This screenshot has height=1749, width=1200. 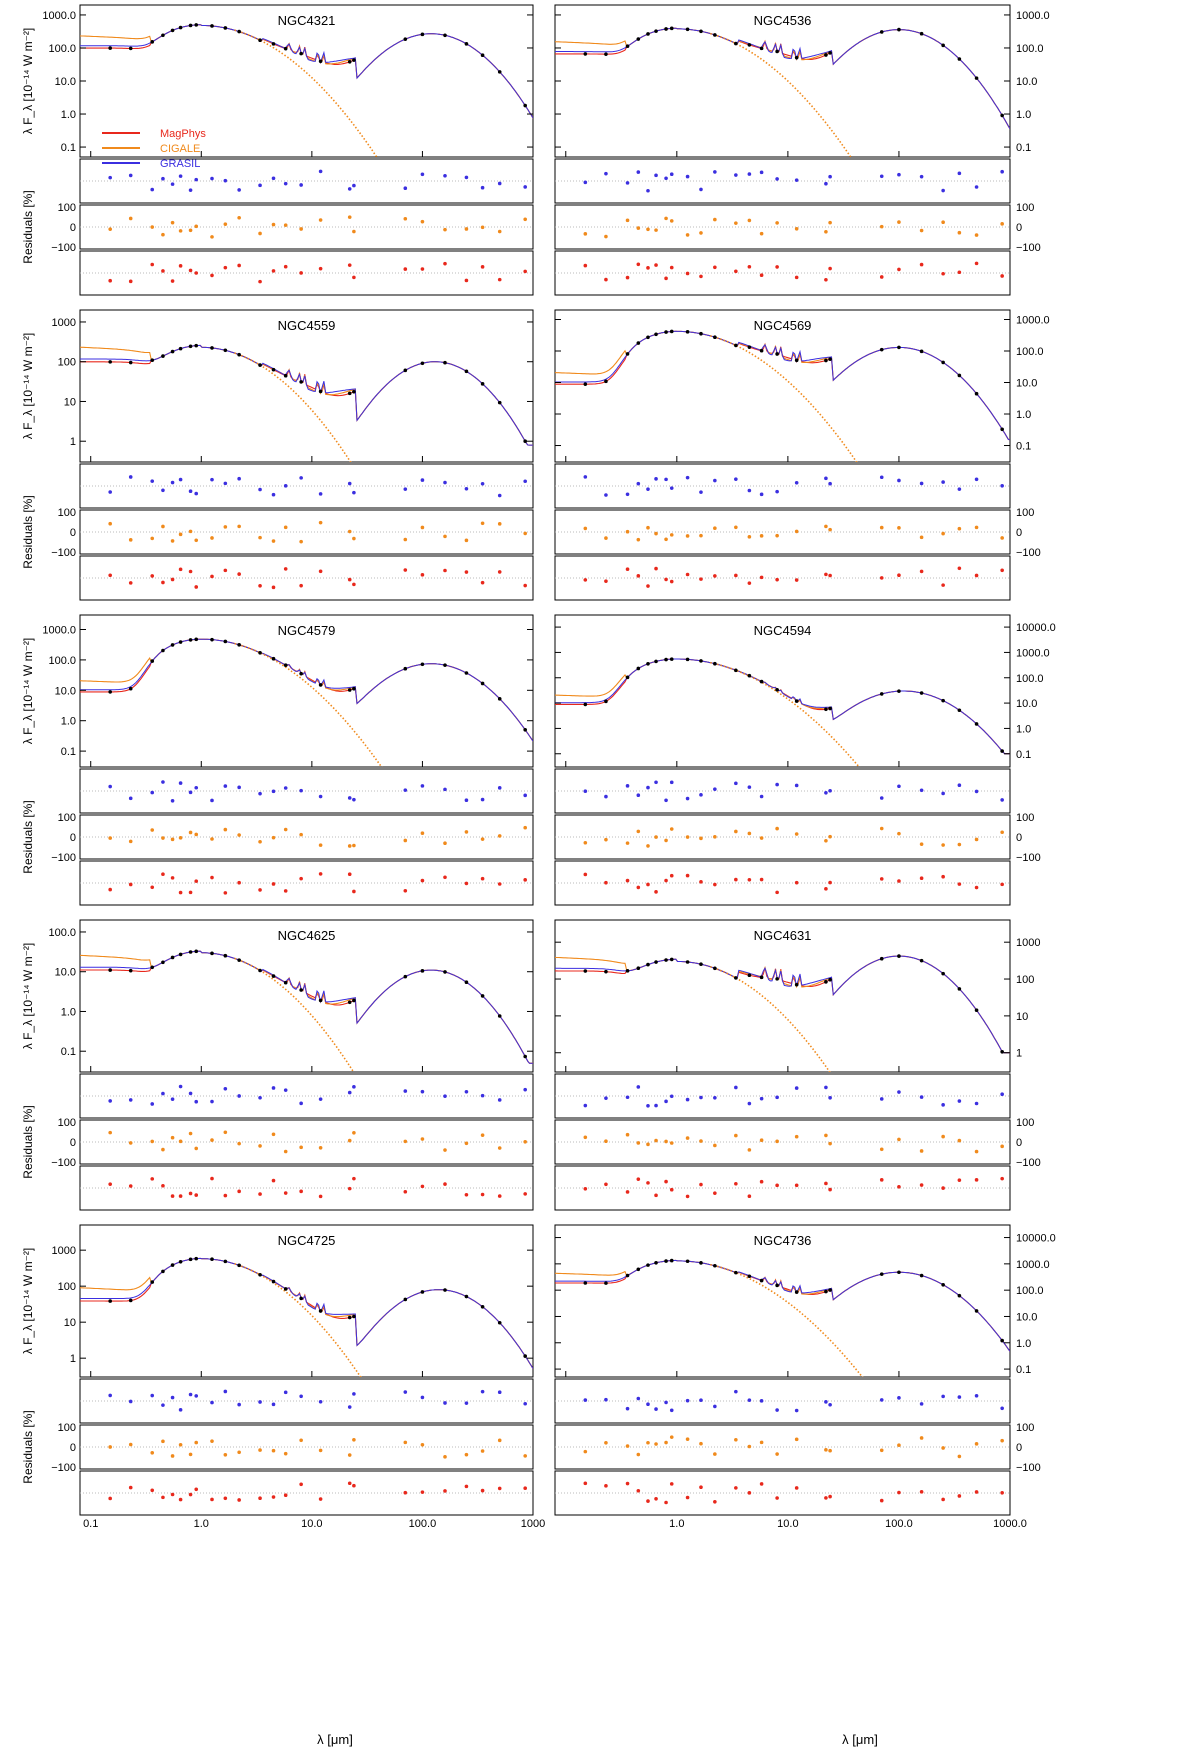 What do you see at coordinates (28, 996) in the screenshot?
I see `y-axis-label: λ F_λ [10⁻¹⁴ W m⁻²]` at bounding box center [28, 996].